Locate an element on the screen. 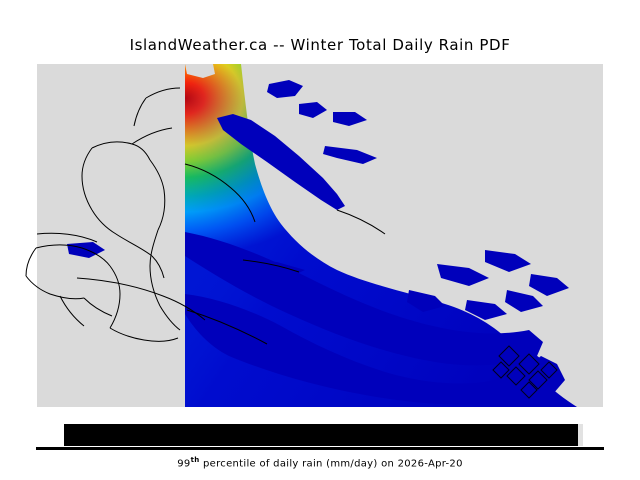 The width and height of the screenshot is (640, 480). colorbar is located at coordinates (321, 435).